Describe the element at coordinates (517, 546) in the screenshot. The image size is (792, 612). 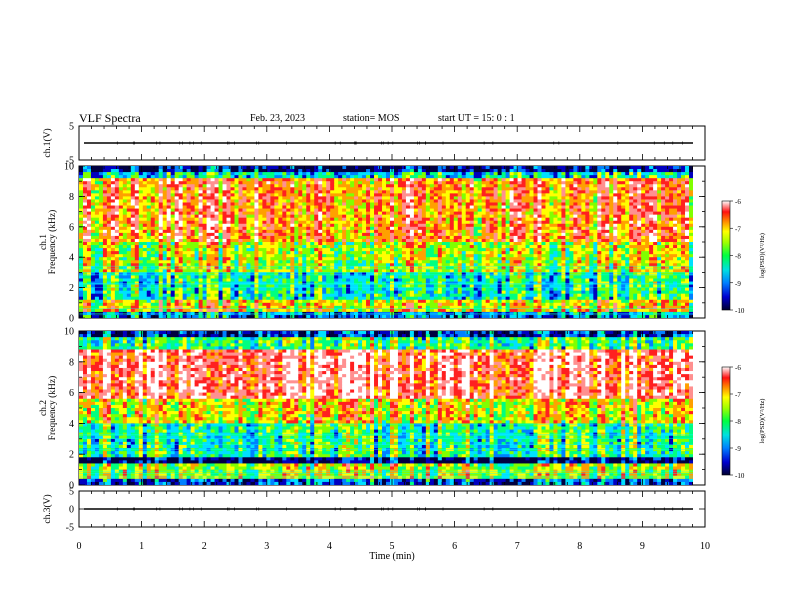
I see `xtick-label: 7` at that location.